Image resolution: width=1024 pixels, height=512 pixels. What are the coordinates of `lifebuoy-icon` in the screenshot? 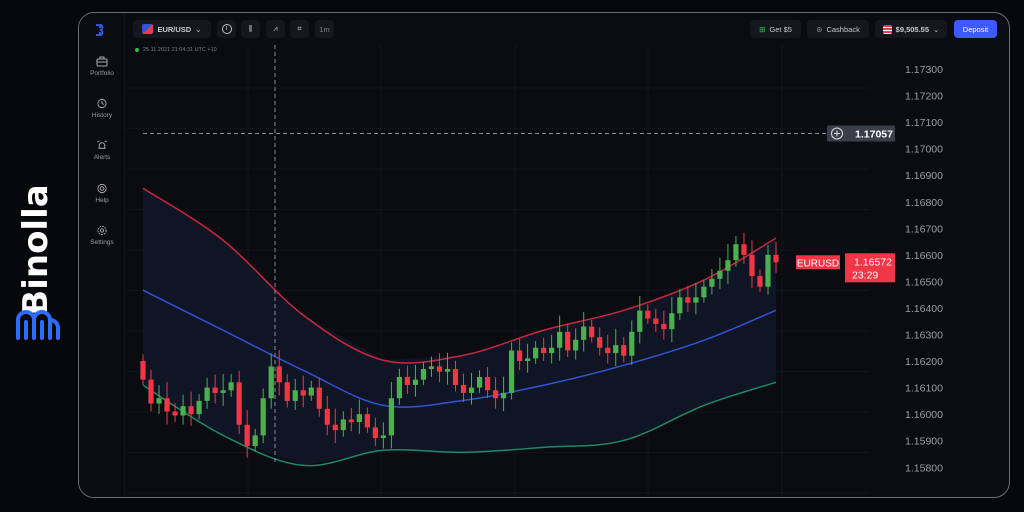 It's located at (102, 188).